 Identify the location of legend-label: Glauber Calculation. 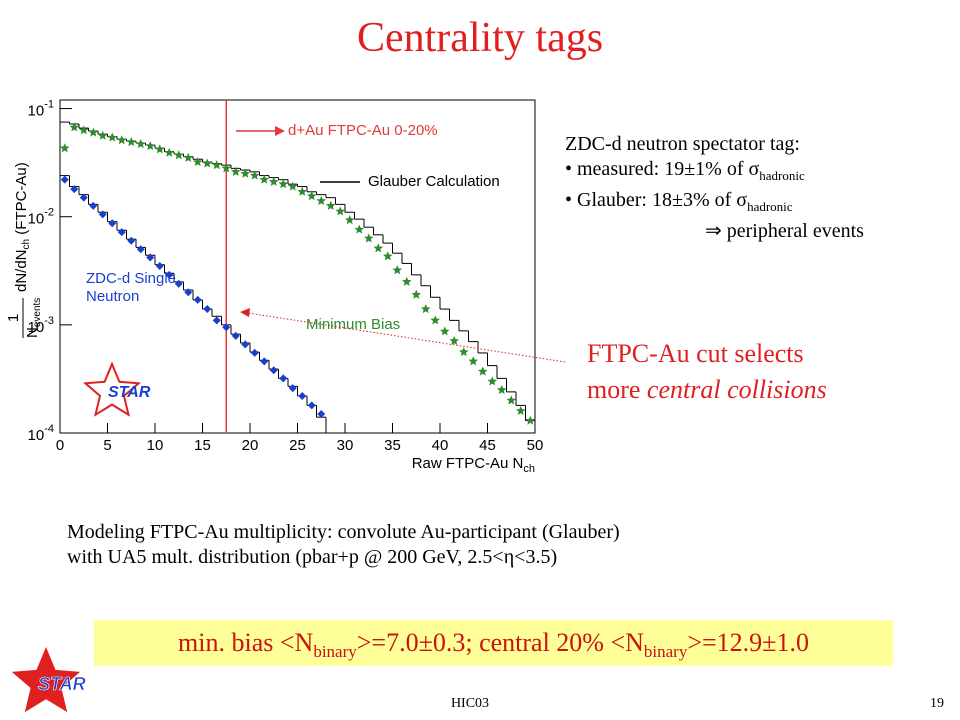
(434, 181).